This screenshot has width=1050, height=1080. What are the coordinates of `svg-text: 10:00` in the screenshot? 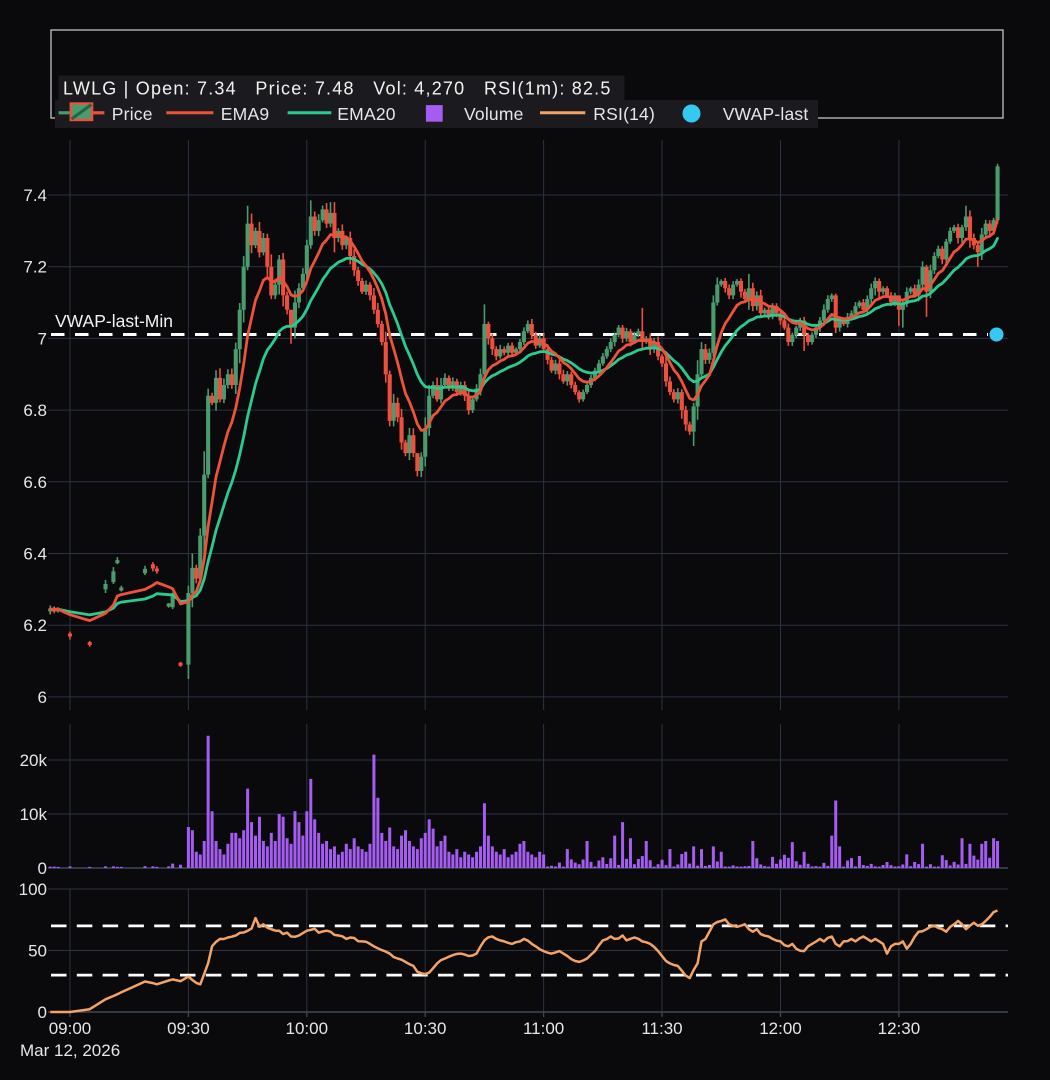 It's located at (307, 1028).